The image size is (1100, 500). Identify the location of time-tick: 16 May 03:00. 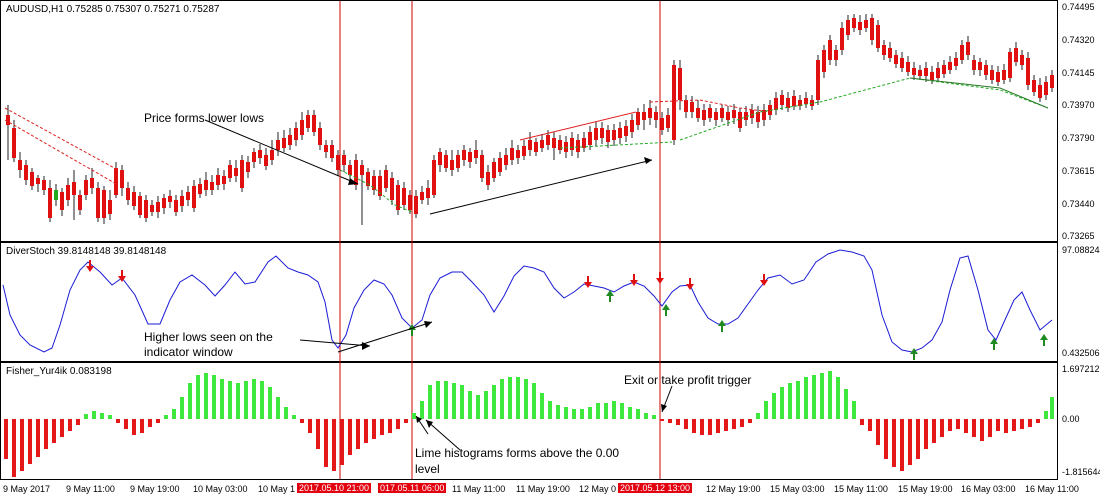
(988, 489).